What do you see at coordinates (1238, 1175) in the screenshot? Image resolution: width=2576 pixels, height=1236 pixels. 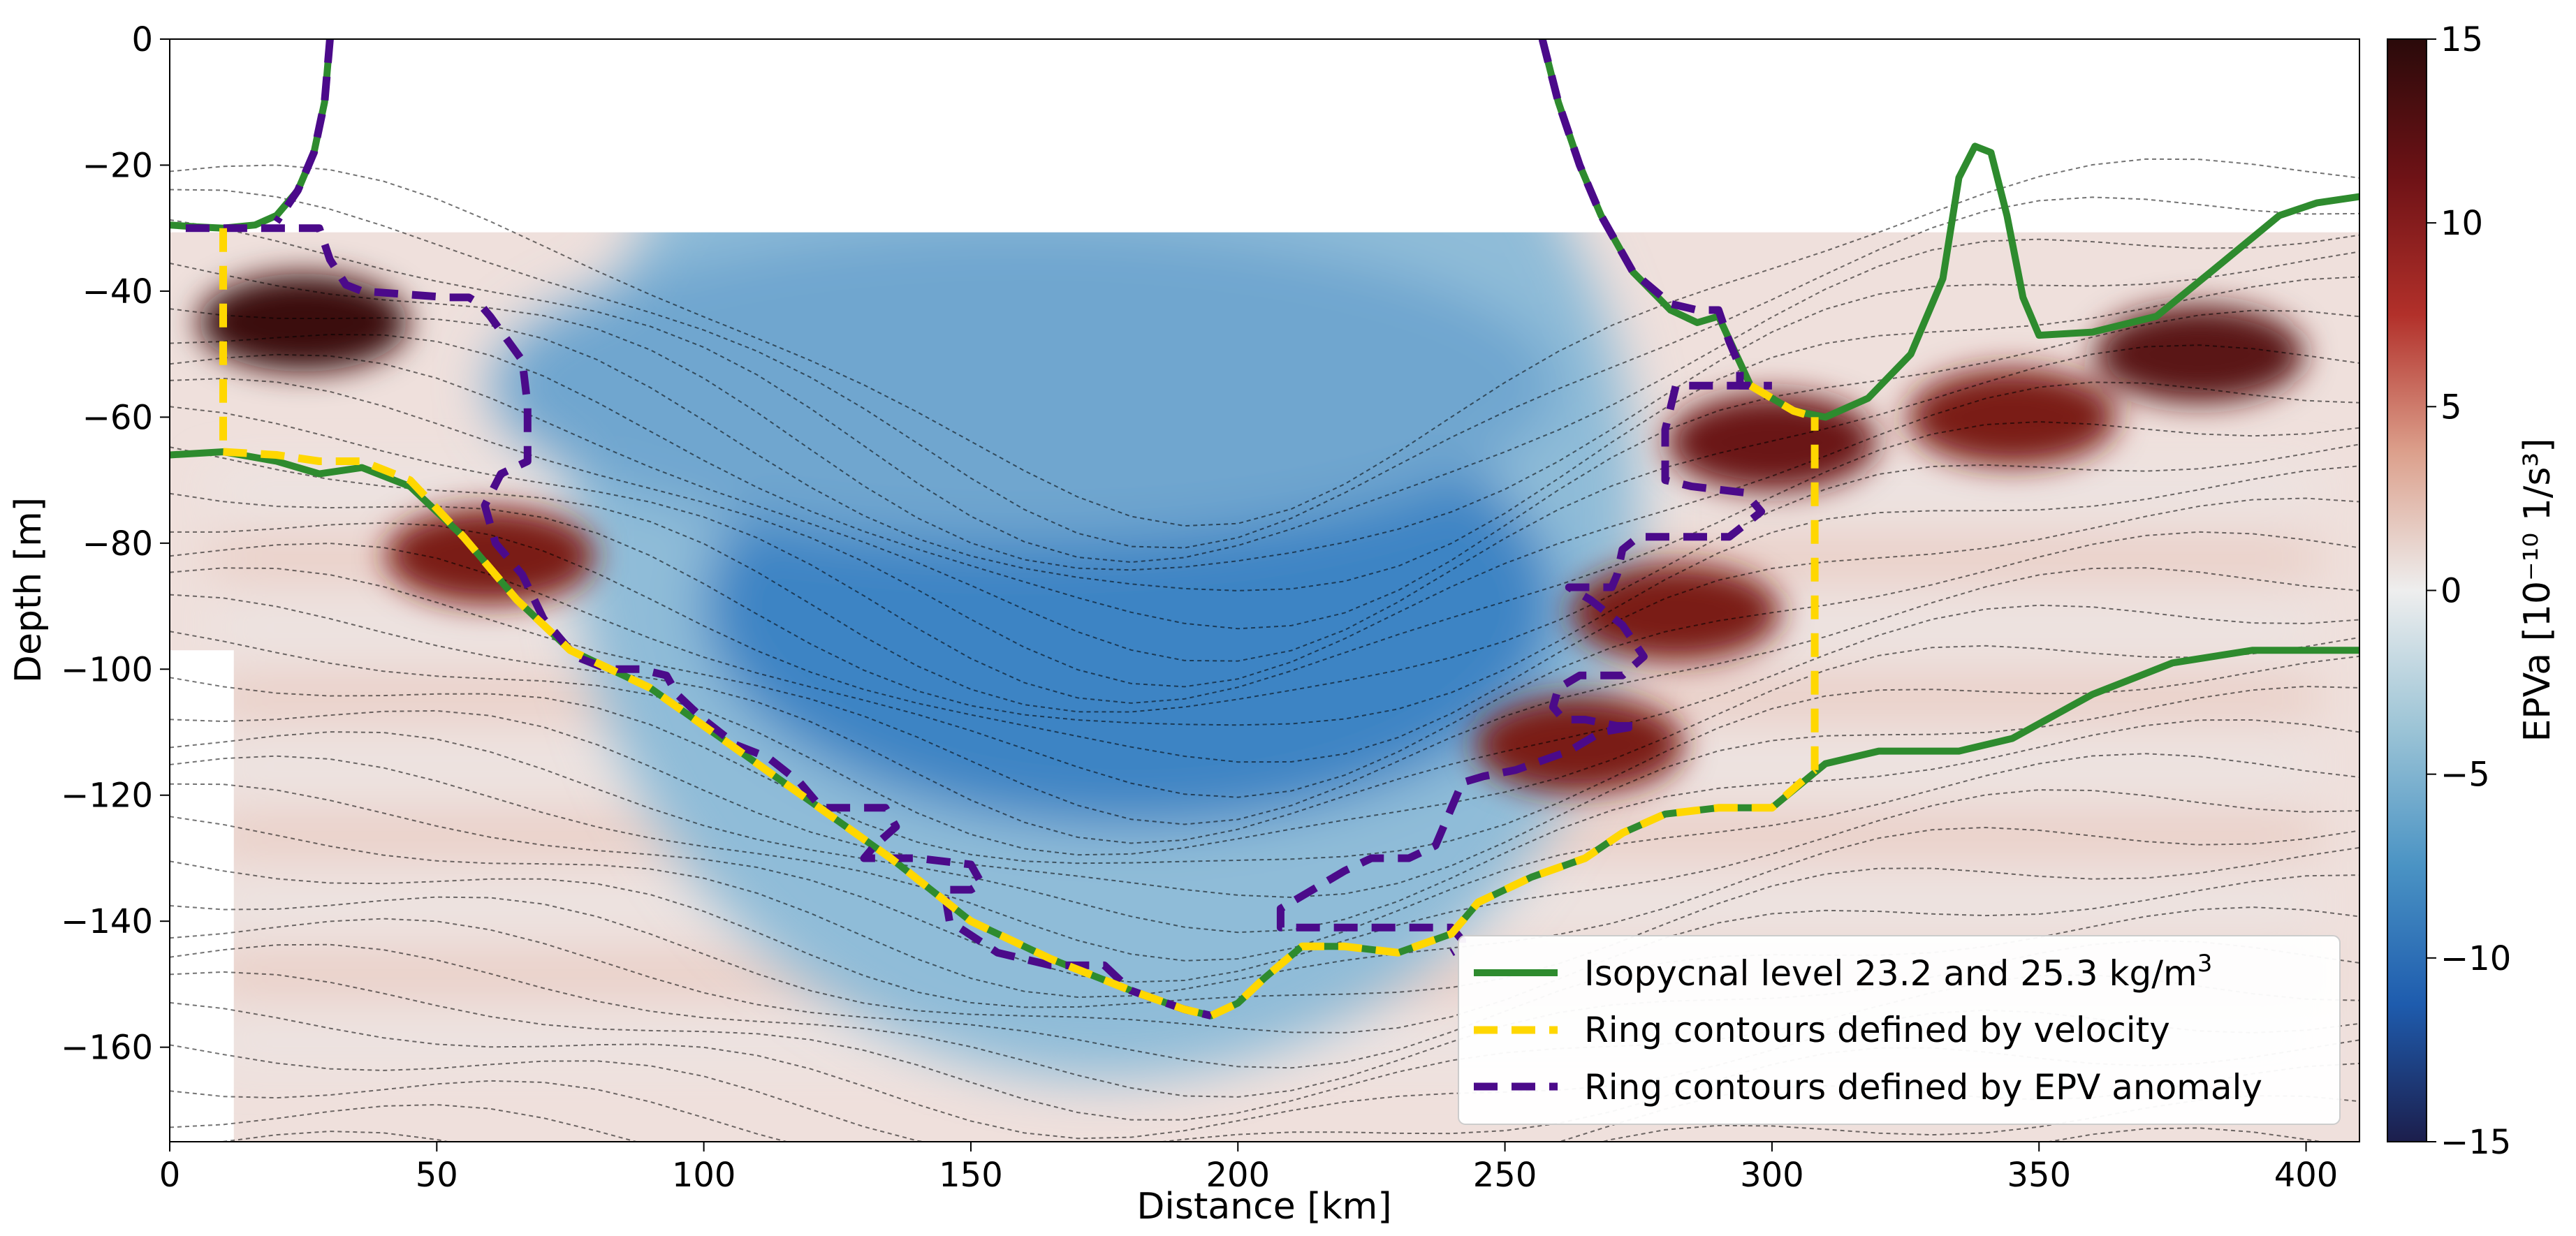 I see `x-tick-label: 200` at bounding box center [1238, 1175].